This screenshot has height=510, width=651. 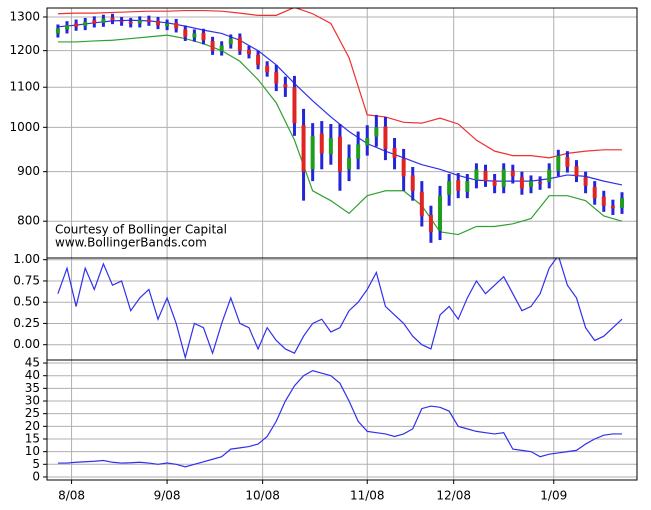 I want to click on y-tick-label: 0.75, so click(x=26, y=280).